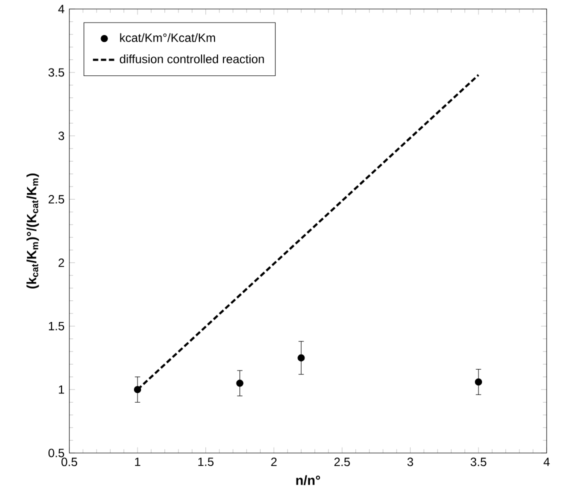  What do you see at coordinates (61, 9) in the screenshot?
I see `y-tick-label: 4` at bounding box center [61, 9].